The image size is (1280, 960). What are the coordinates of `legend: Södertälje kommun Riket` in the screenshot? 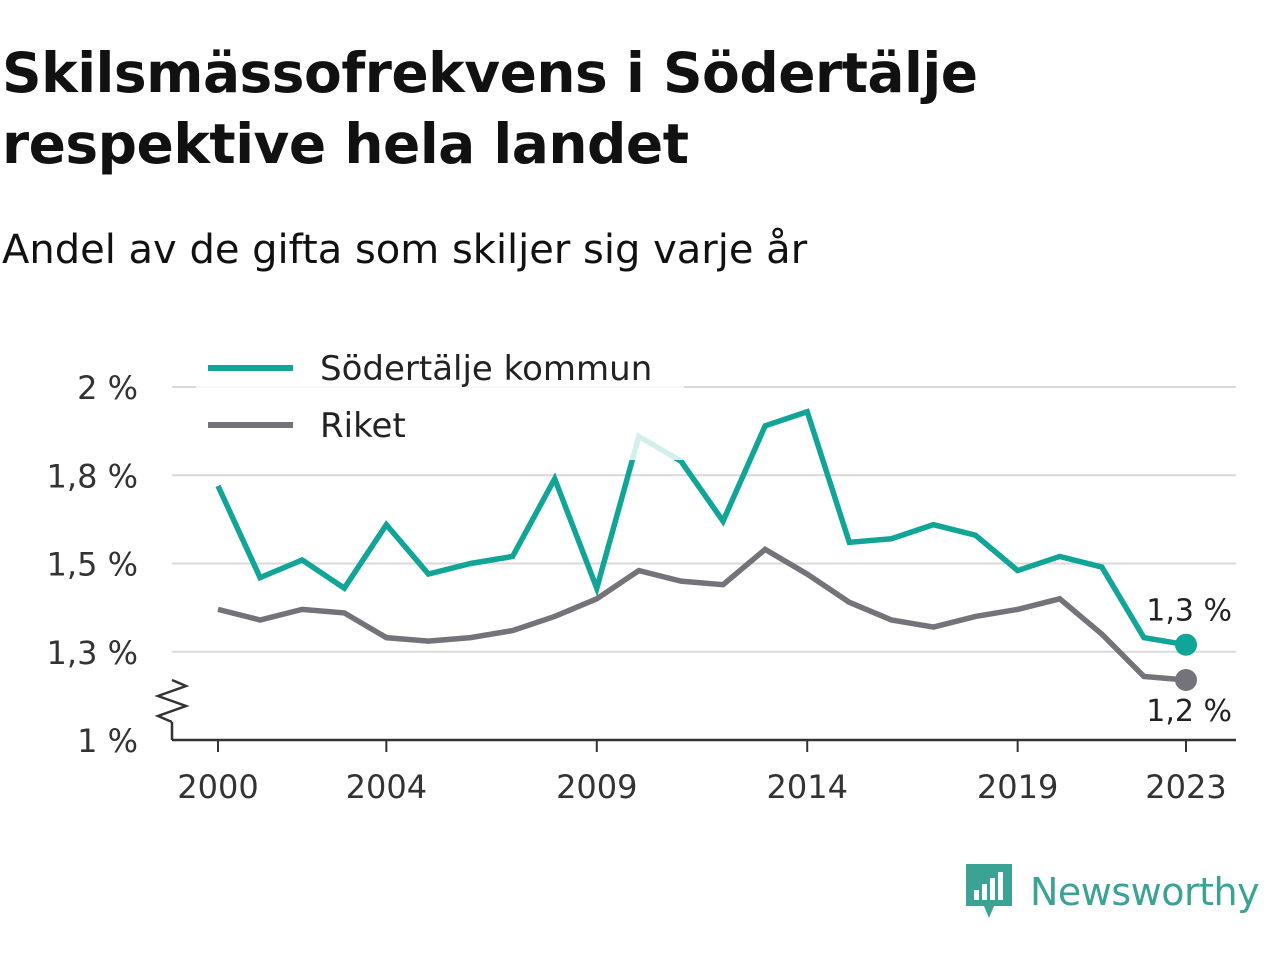 It's located at (440, 400).